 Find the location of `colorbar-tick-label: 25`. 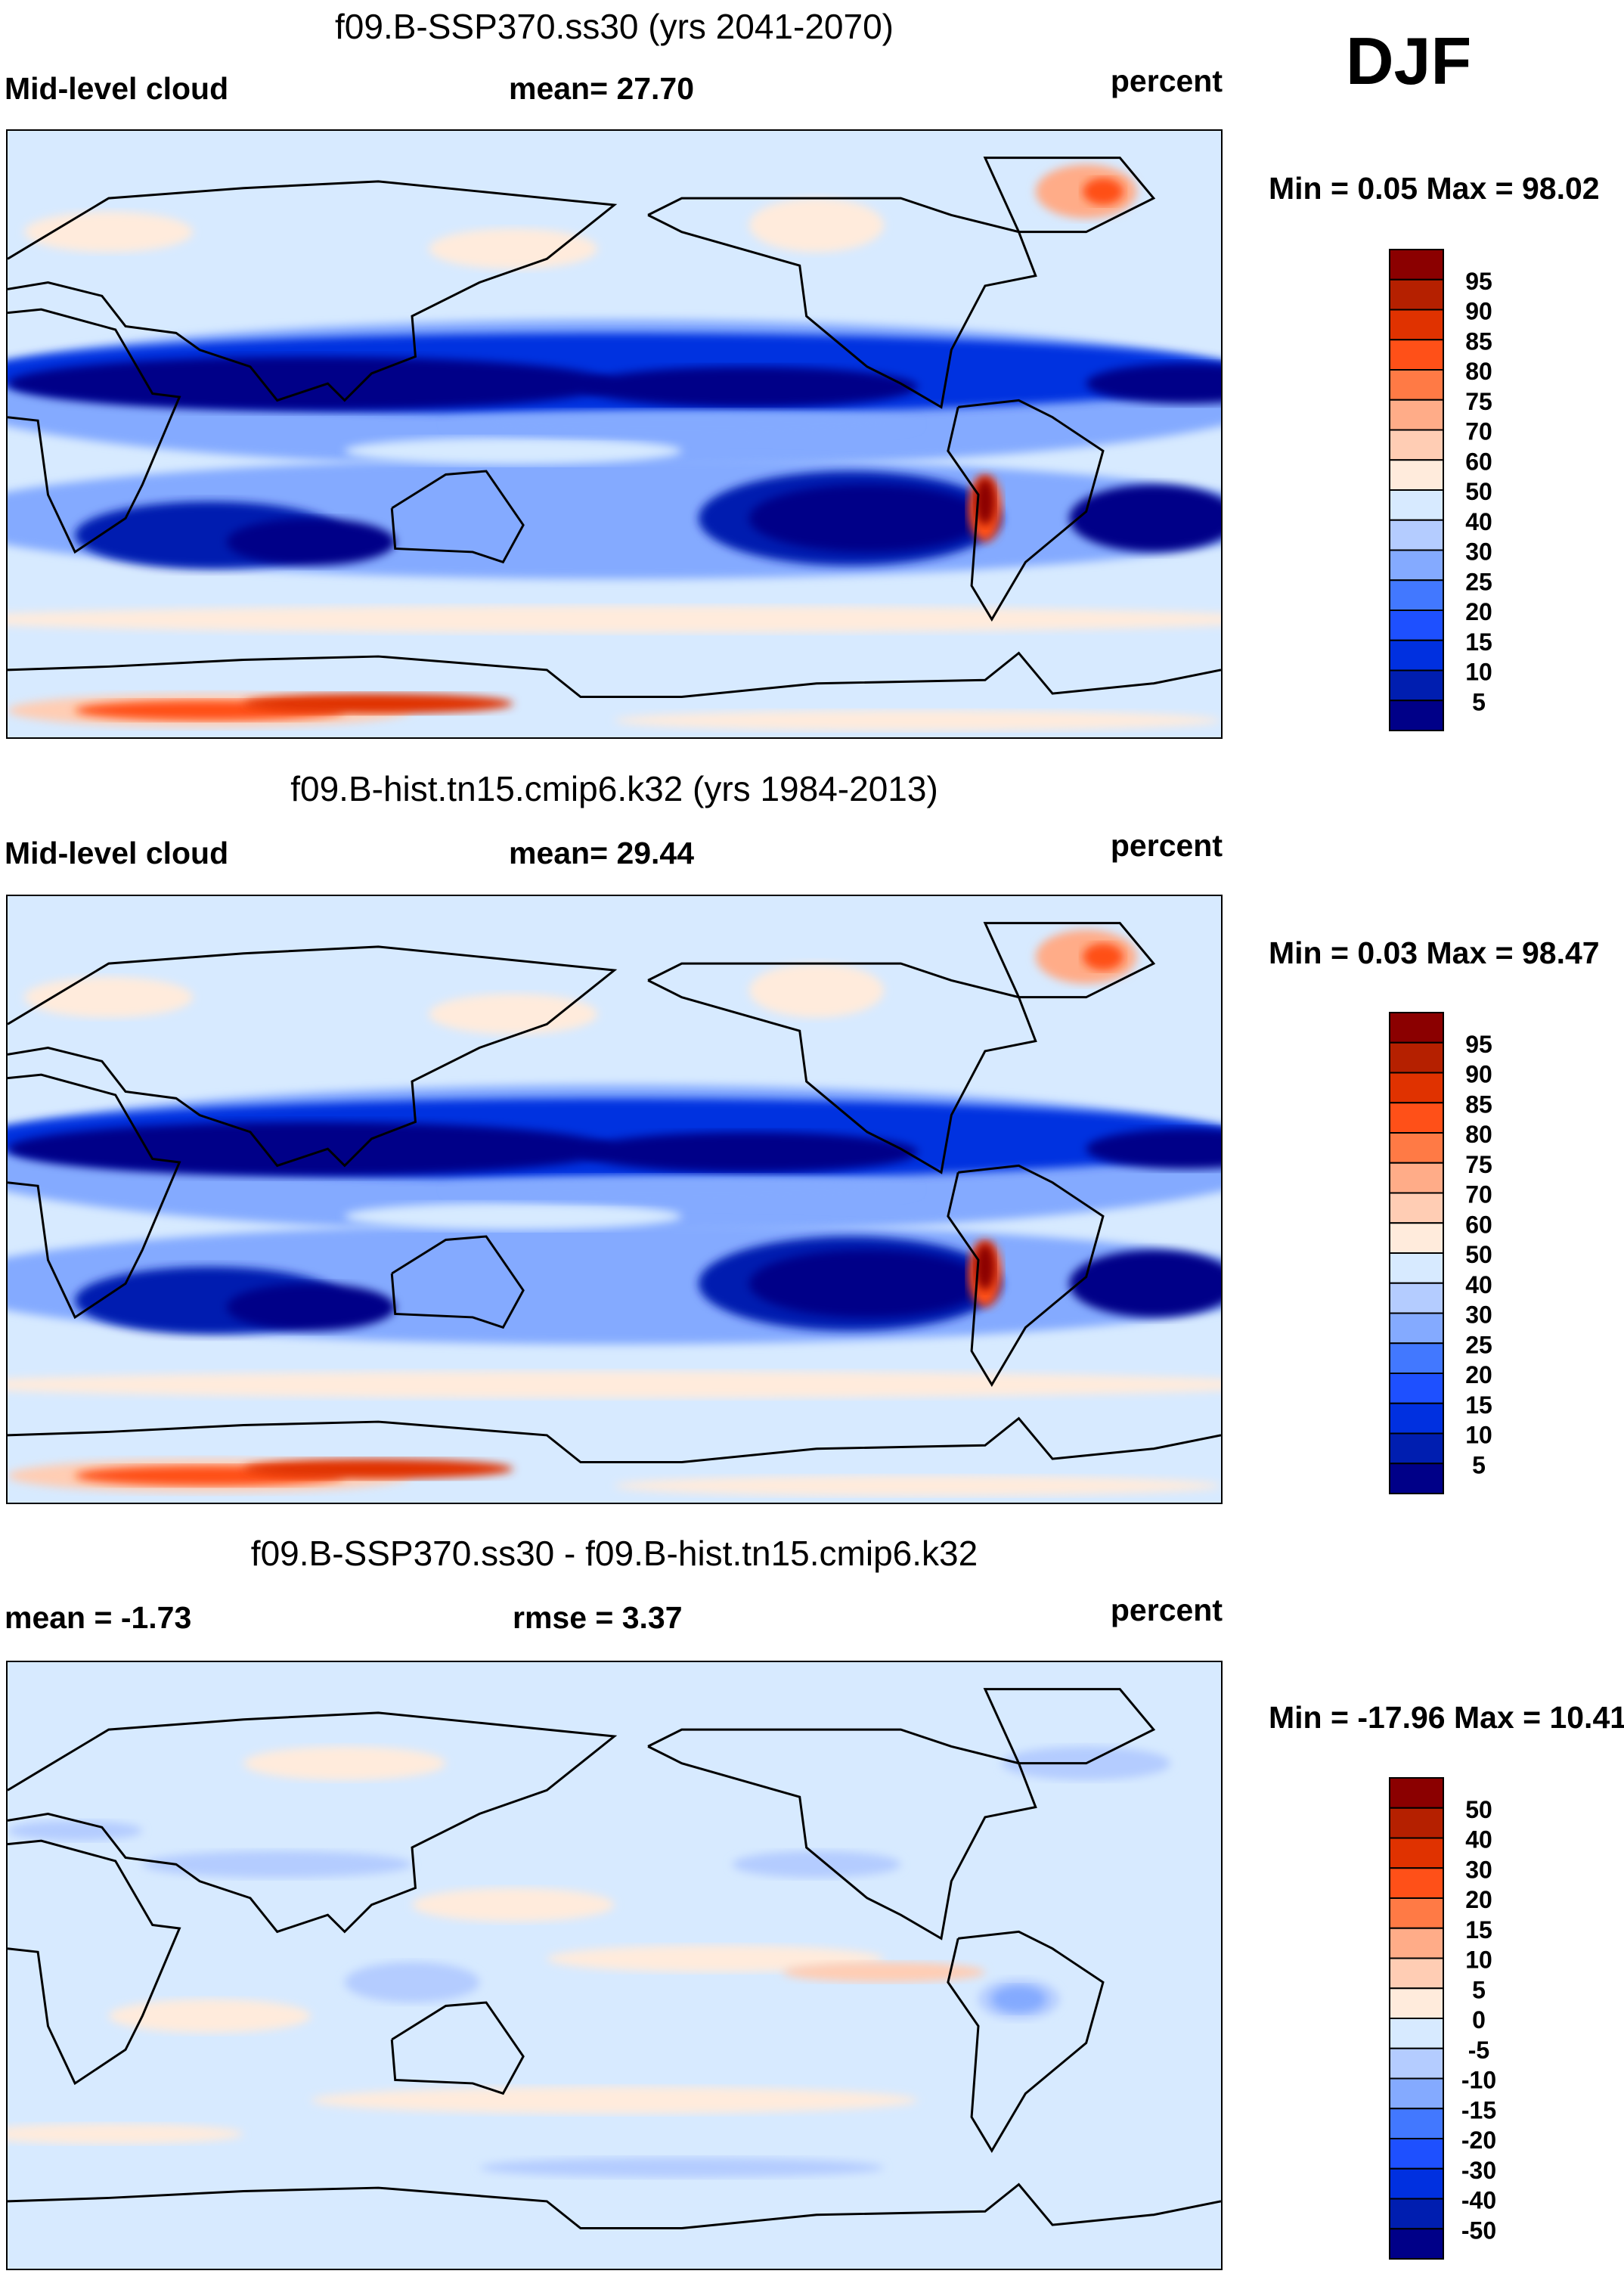

colorbar-tick-label: 25 is located at coordinates (1478, 1344).